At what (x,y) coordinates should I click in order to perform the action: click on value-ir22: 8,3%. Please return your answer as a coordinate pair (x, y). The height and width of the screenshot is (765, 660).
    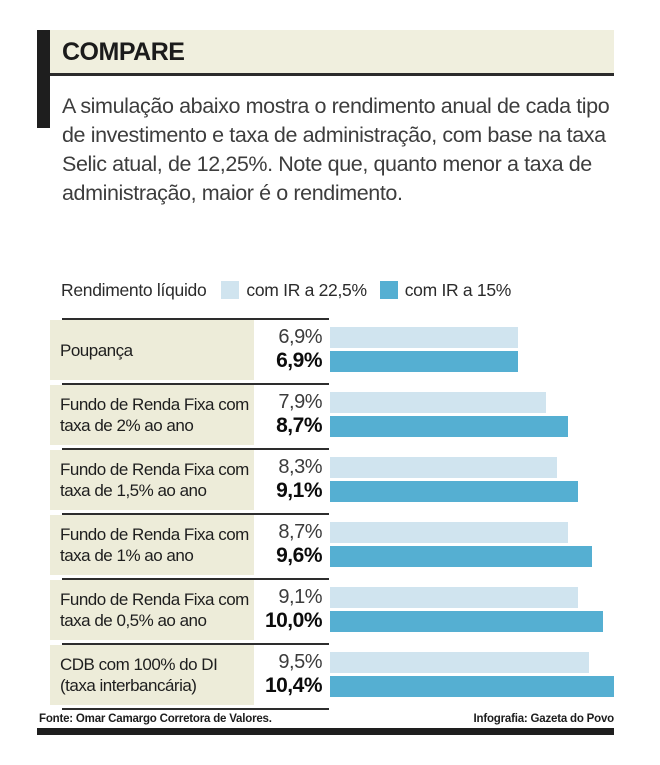
    Looking at the image, I should click on (300, 467).